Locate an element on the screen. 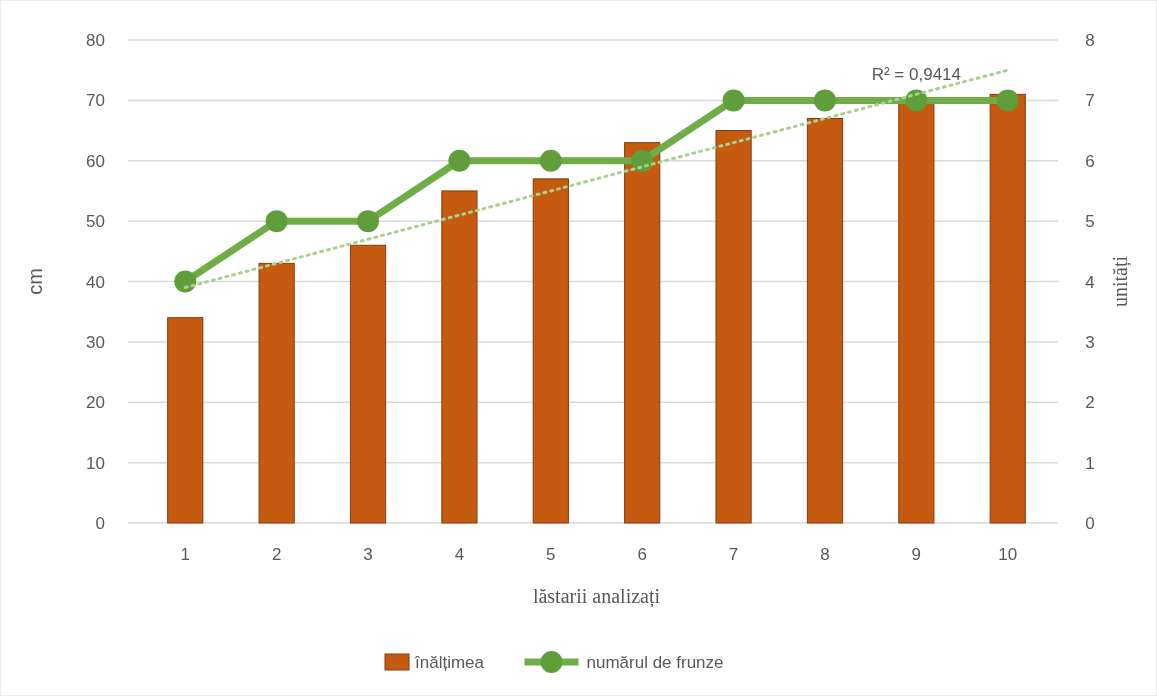  y-tick-label: 20 is located at coordinates (95, 403).